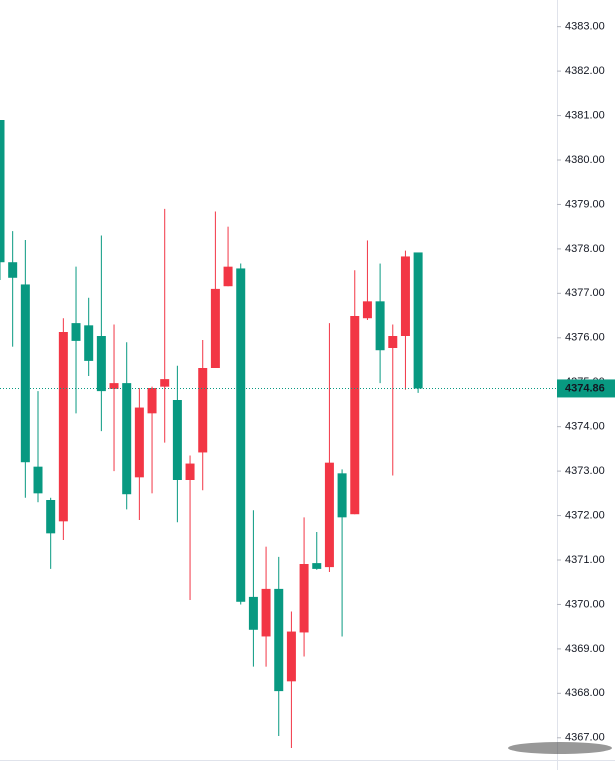  Describe the element at coordinates (585, 604) in the screenshot. I see `y-tick-label: 4370.00` at that location.